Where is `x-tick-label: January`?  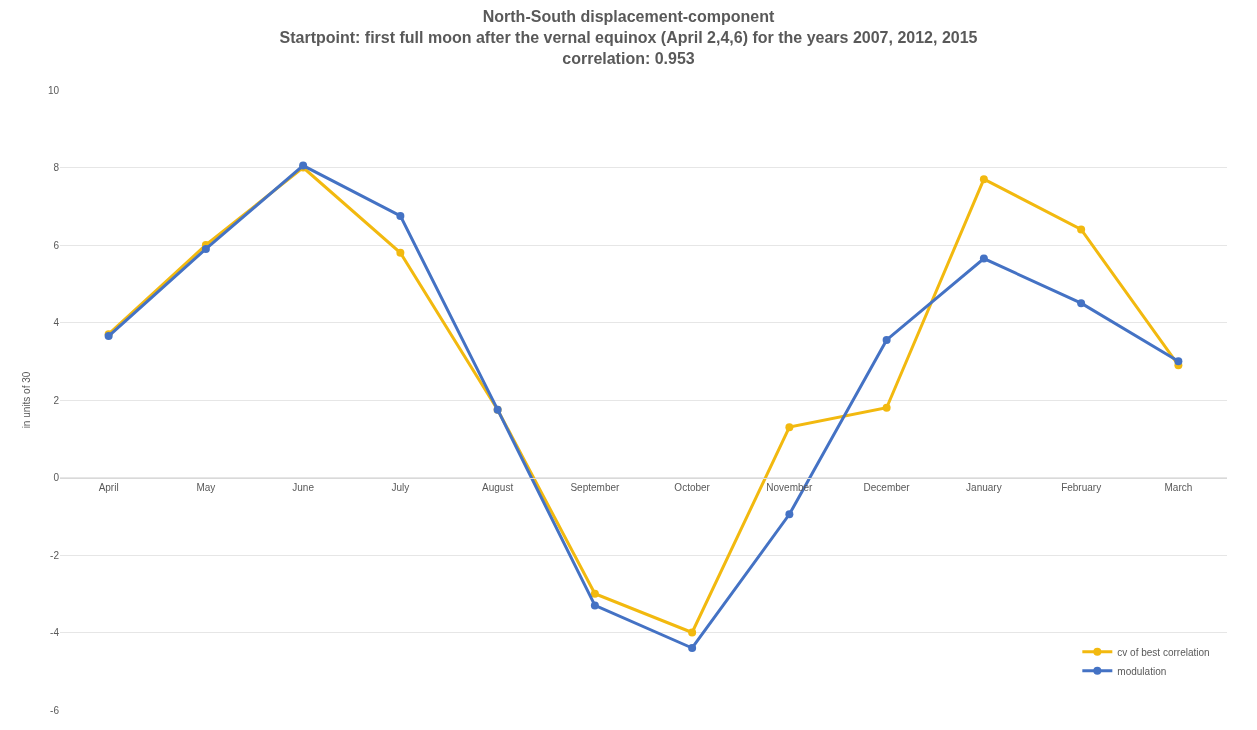
x-tick-label: January is located at coordinates (984, 487).